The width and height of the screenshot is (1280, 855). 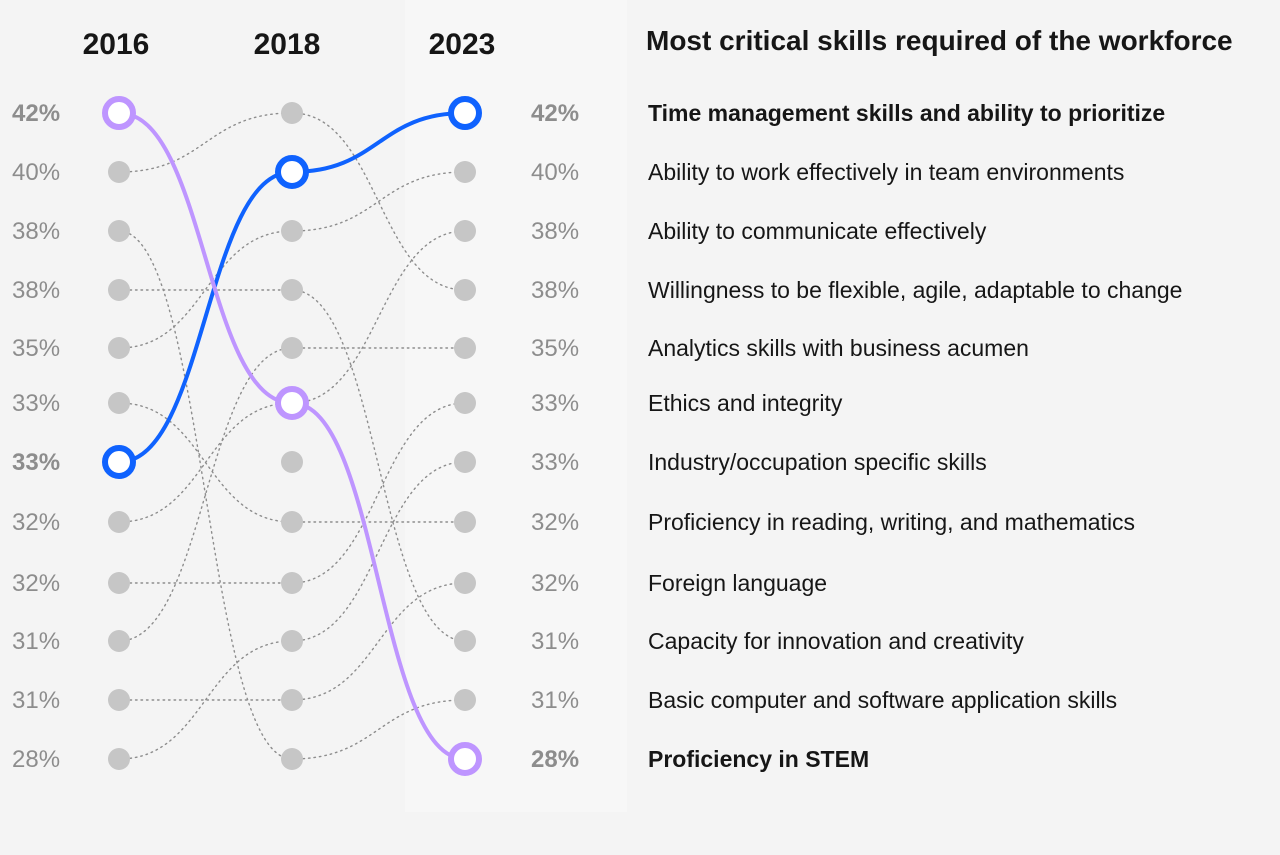 I want to click on right-value-label-11: 31%, so click(x=555, y=700).